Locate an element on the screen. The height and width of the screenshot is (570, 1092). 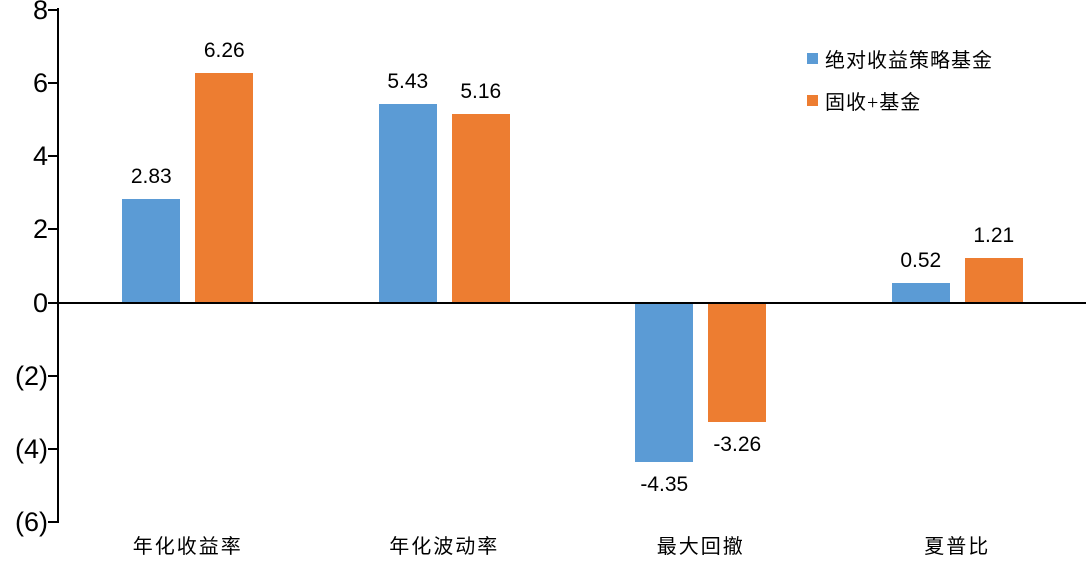
y-axis-tick-label-6: (4) is located at coordinates (31, 448).